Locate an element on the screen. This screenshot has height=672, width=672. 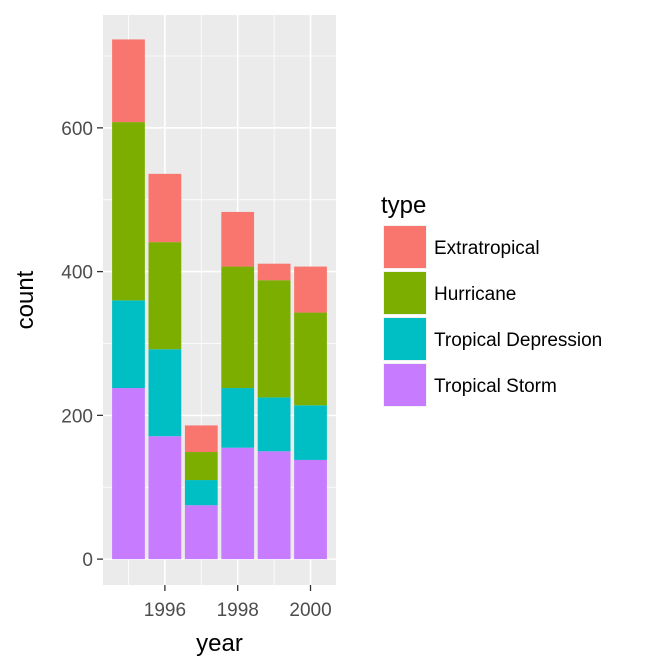
x-axis-title: year is located at coordinates (219, 643).